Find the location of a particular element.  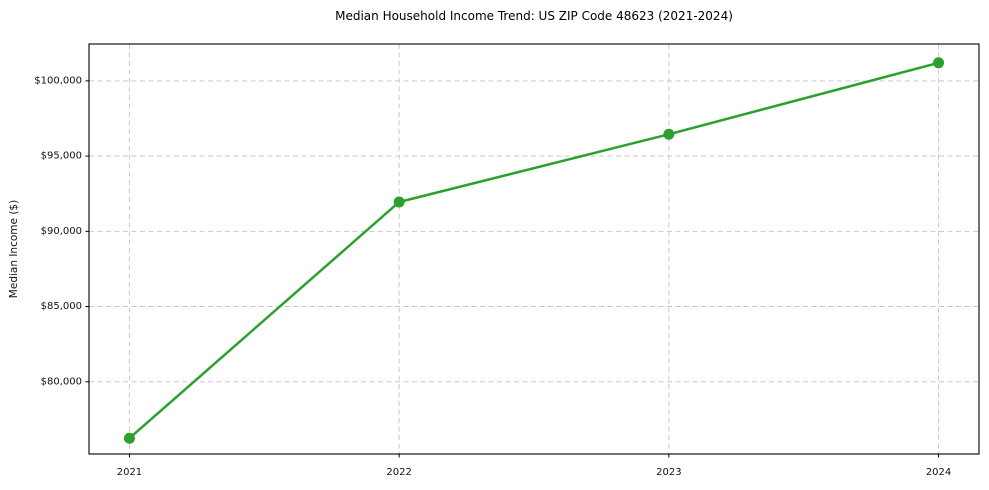

x-tick-label: 2021 is located at coordinates (129, 472).